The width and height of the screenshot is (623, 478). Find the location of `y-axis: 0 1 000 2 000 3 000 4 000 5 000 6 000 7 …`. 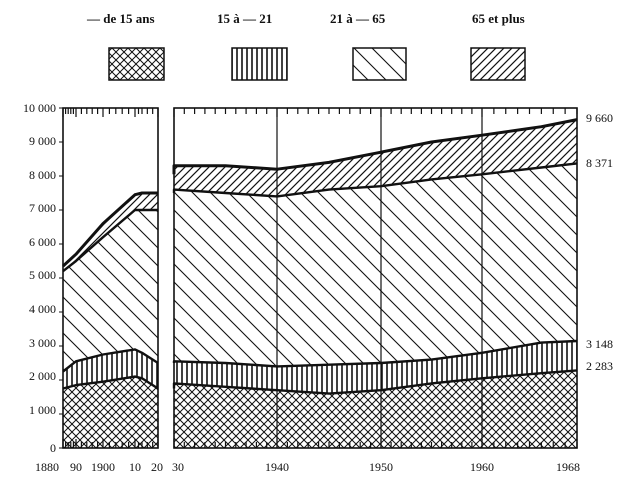

y-axis: 0 1 000 2 000 3 000 4 000 5 000 6 000 7 … is located at coordinates (39, 278).